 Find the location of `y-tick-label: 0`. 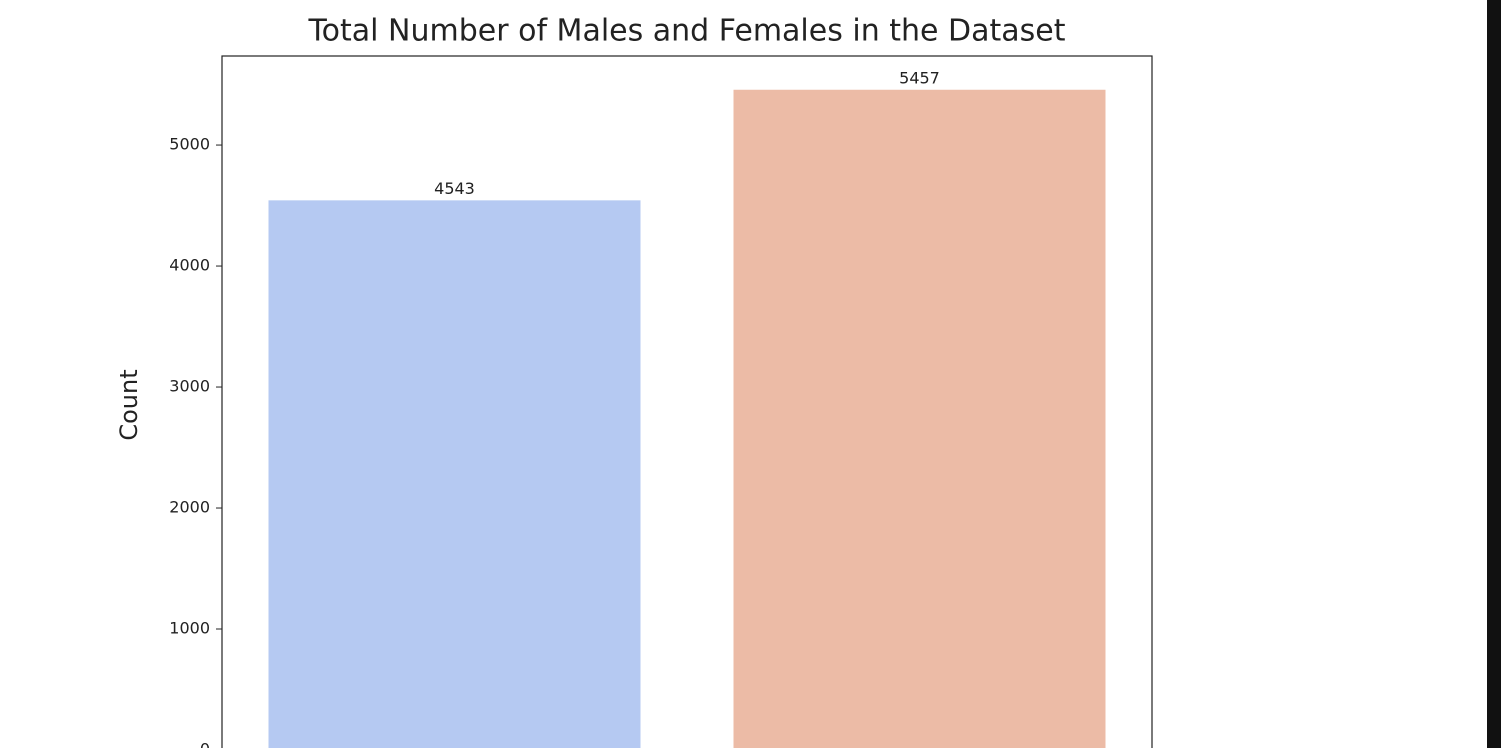

y-tick-label: 0 is located at coordinates (205, 744).